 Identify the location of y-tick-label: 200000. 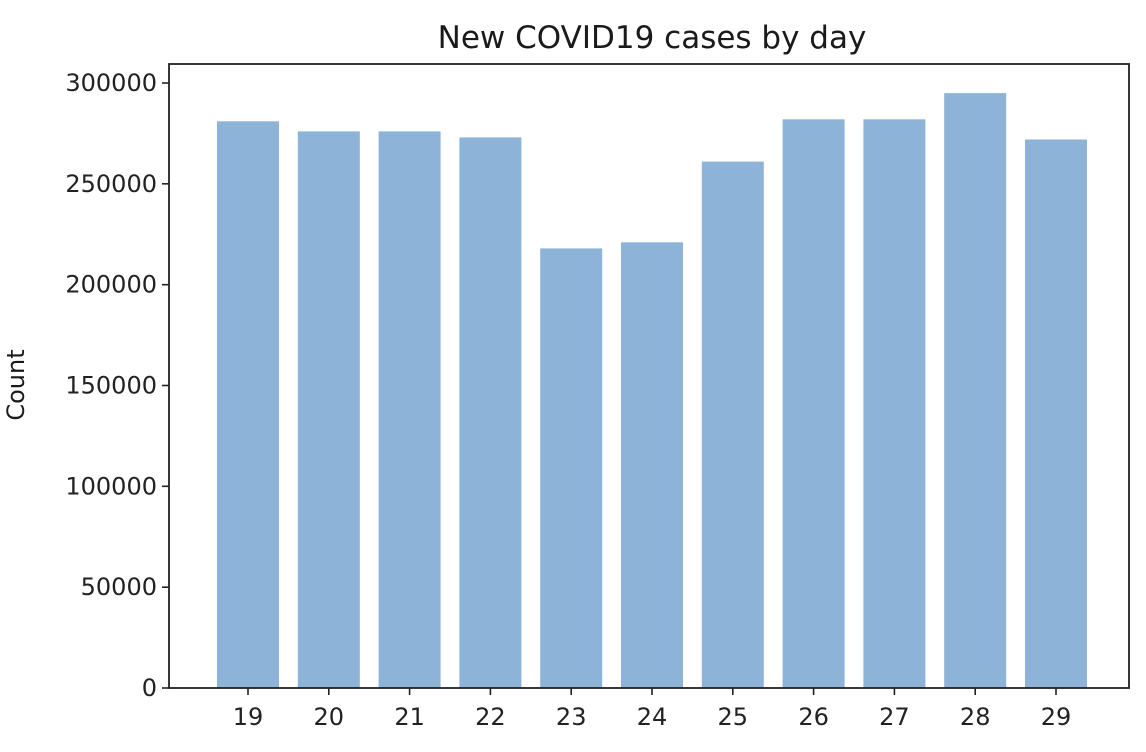
(111, 285).